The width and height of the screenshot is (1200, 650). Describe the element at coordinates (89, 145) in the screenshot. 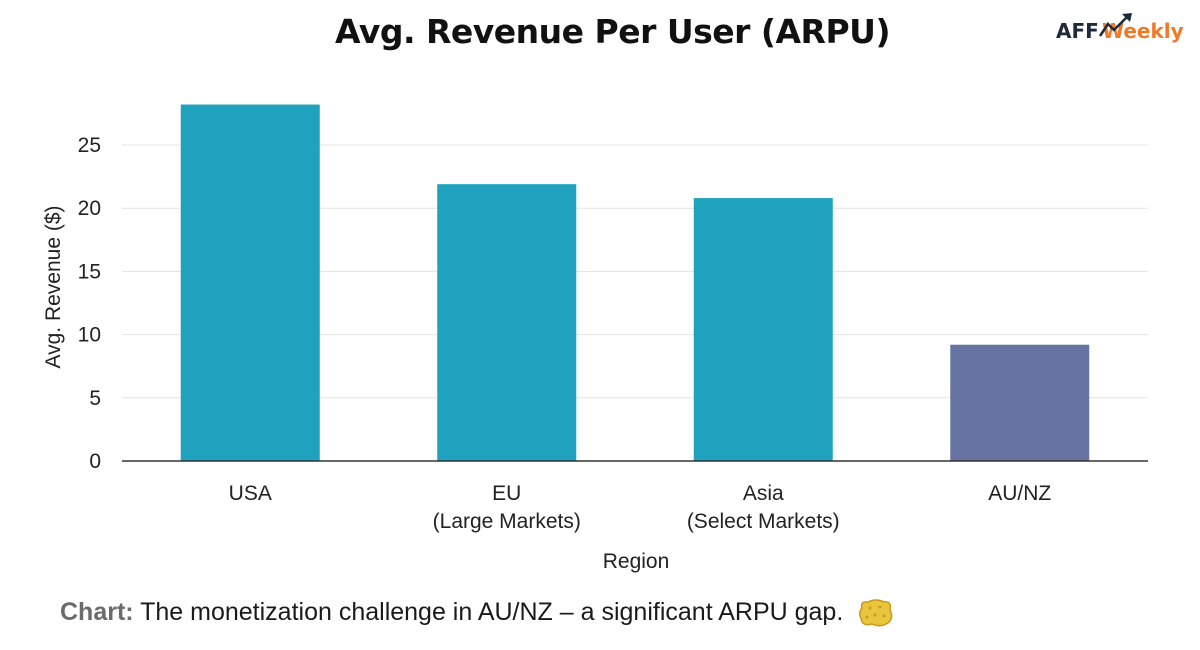

I see `y-tick-label: 25` at that location.